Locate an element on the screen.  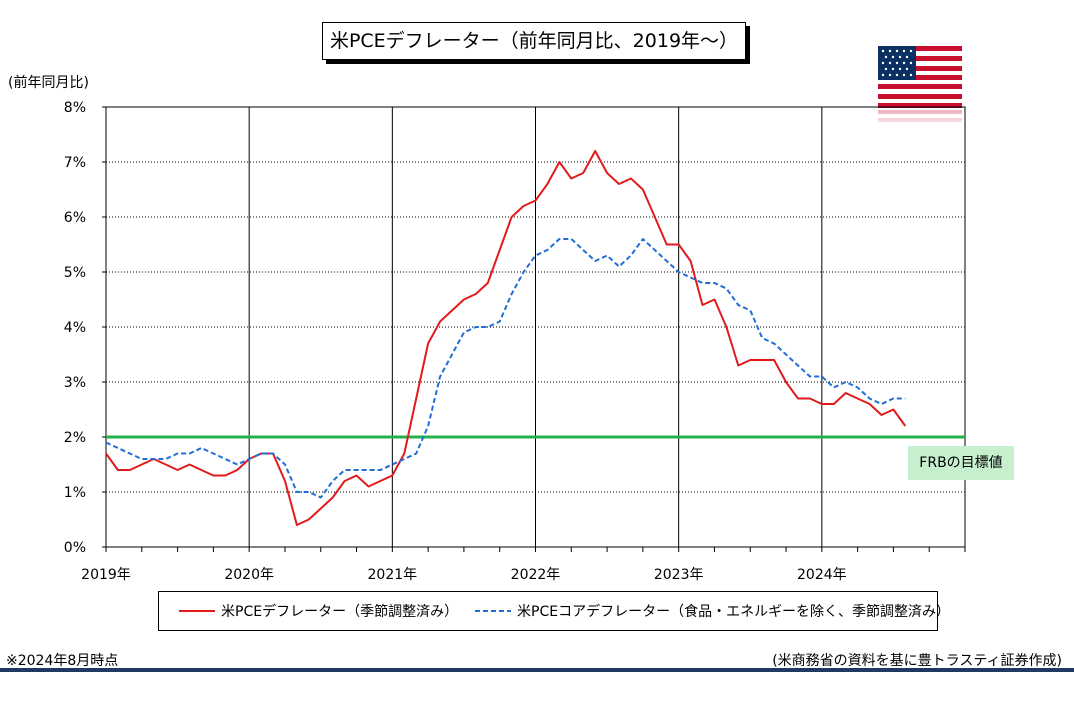
footnote-source: (米商務省の資料を基に豊トラスティ証券作成) is located at coordinates (917, 661).